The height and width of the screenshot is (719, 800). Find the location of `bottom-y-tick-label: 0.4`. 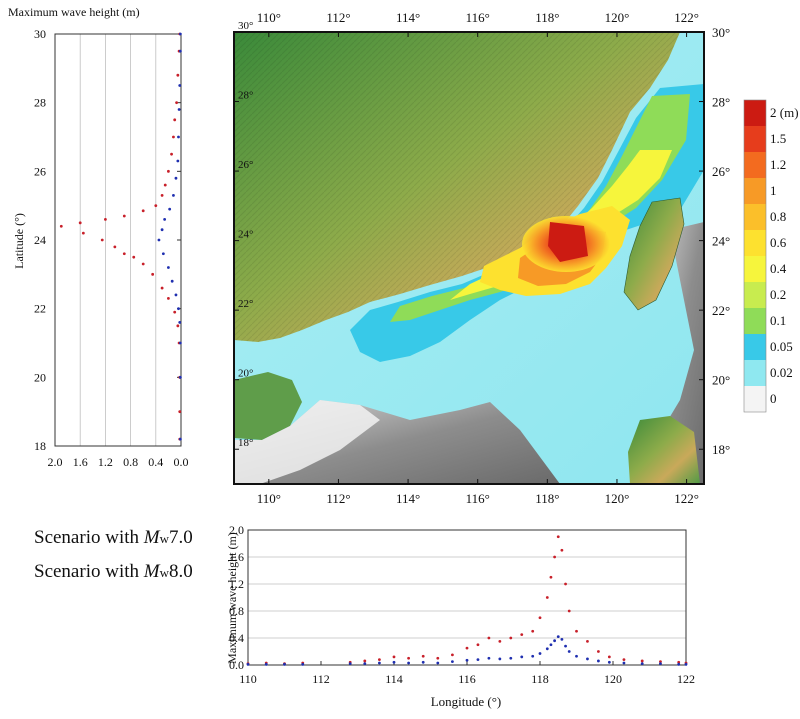

bottom-y-tick-label: 0.4 is located at coordinates (236, 638).